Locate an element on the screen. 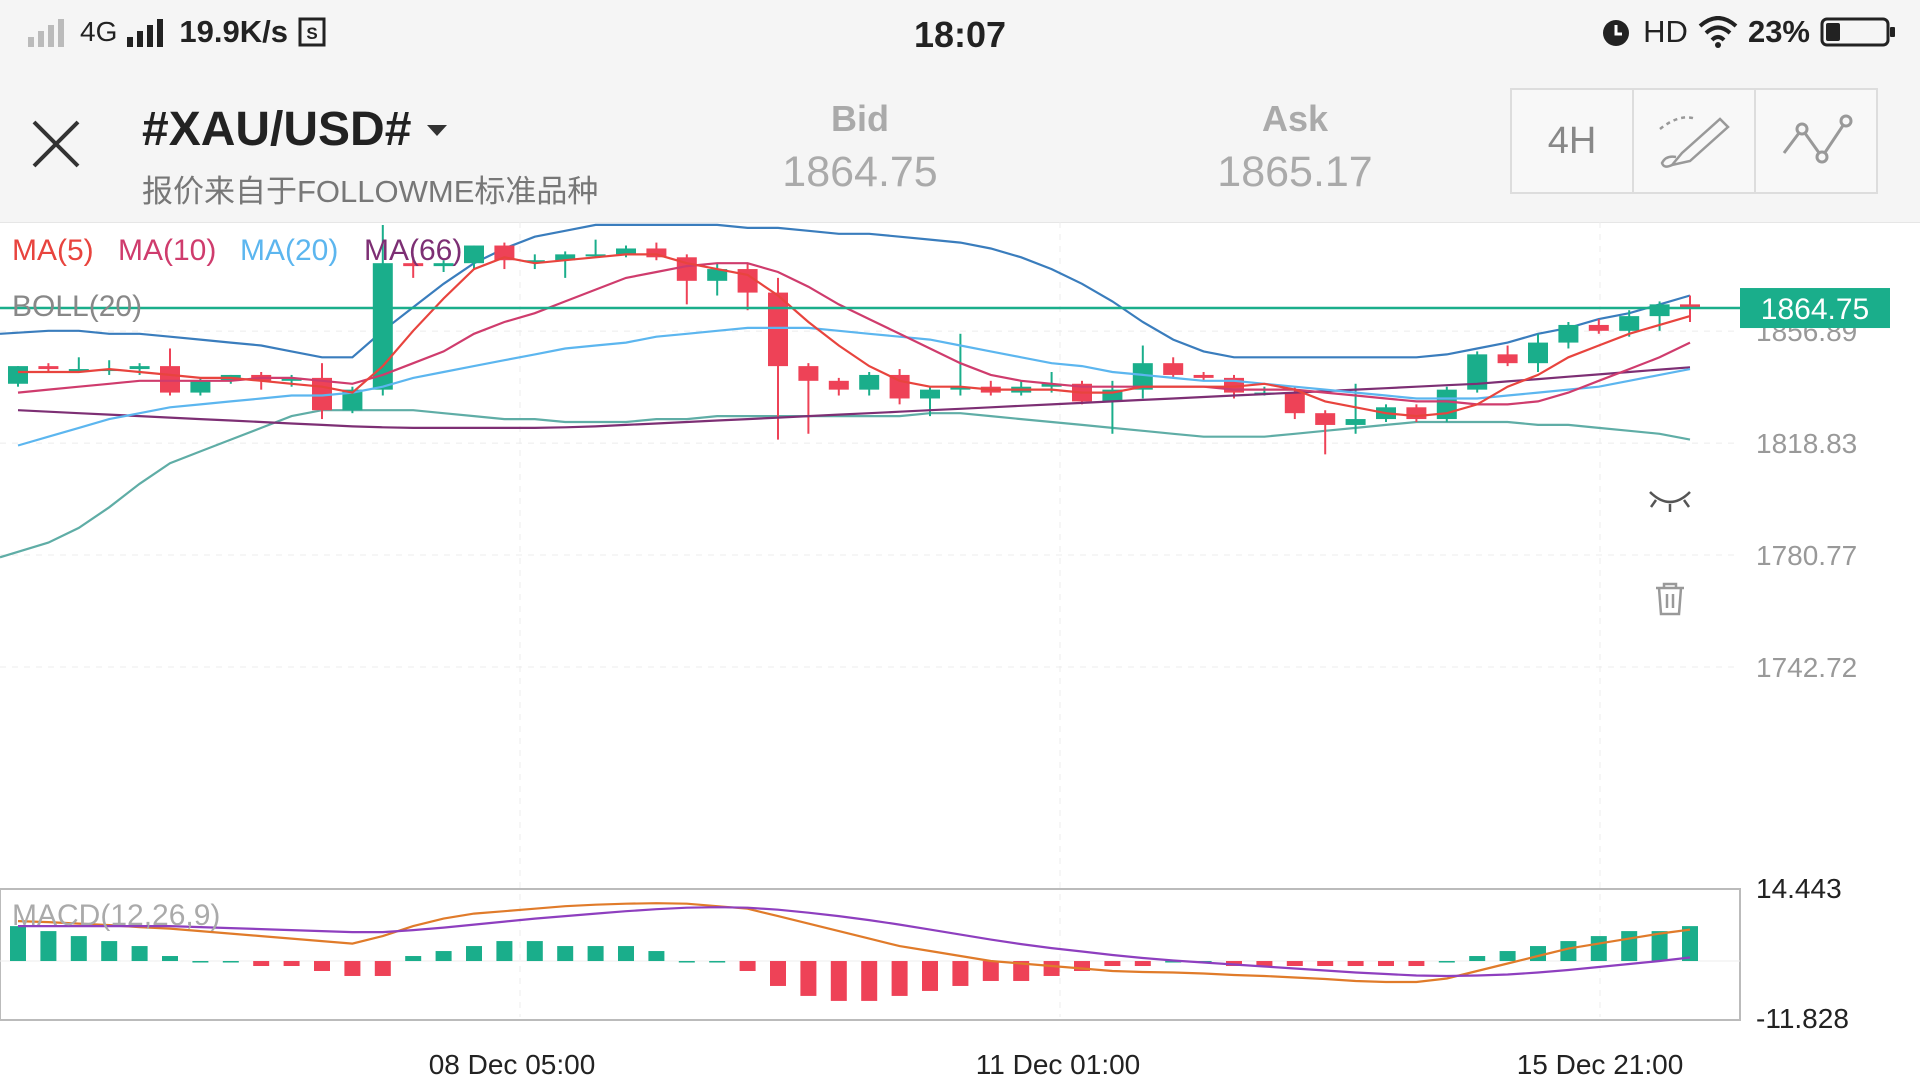  timeframe-label: 4H is located at coordinates (1572, 140).